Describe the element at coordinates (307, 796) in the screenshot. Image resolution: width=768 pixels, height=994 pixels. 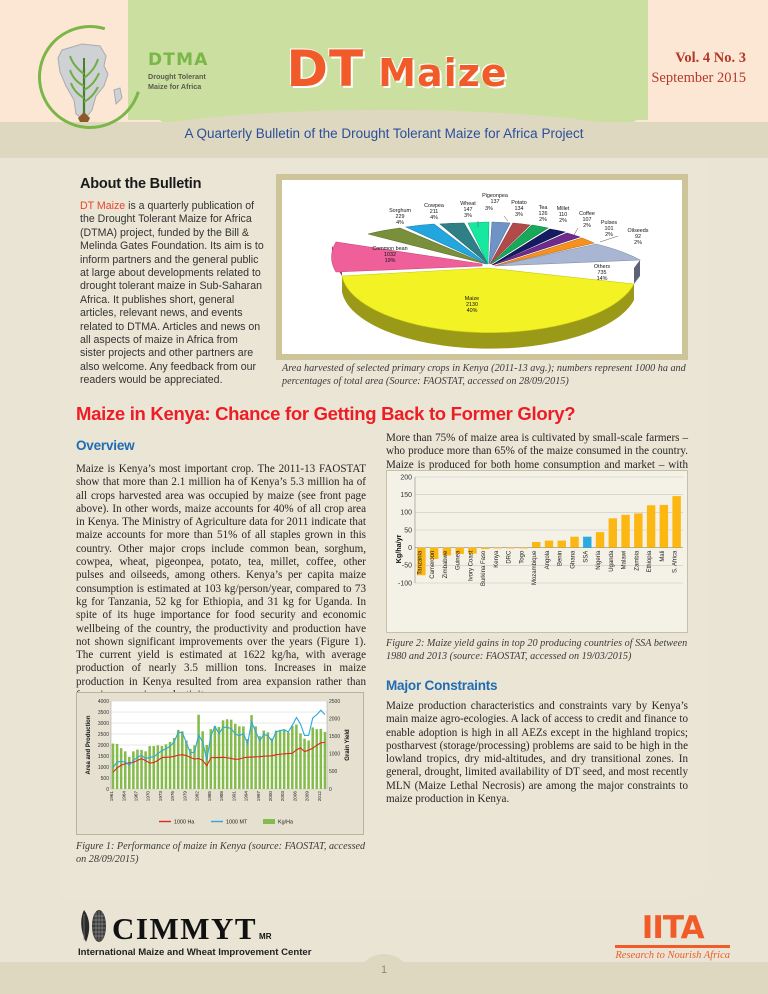
I see `svg-text: 2009` at that location.